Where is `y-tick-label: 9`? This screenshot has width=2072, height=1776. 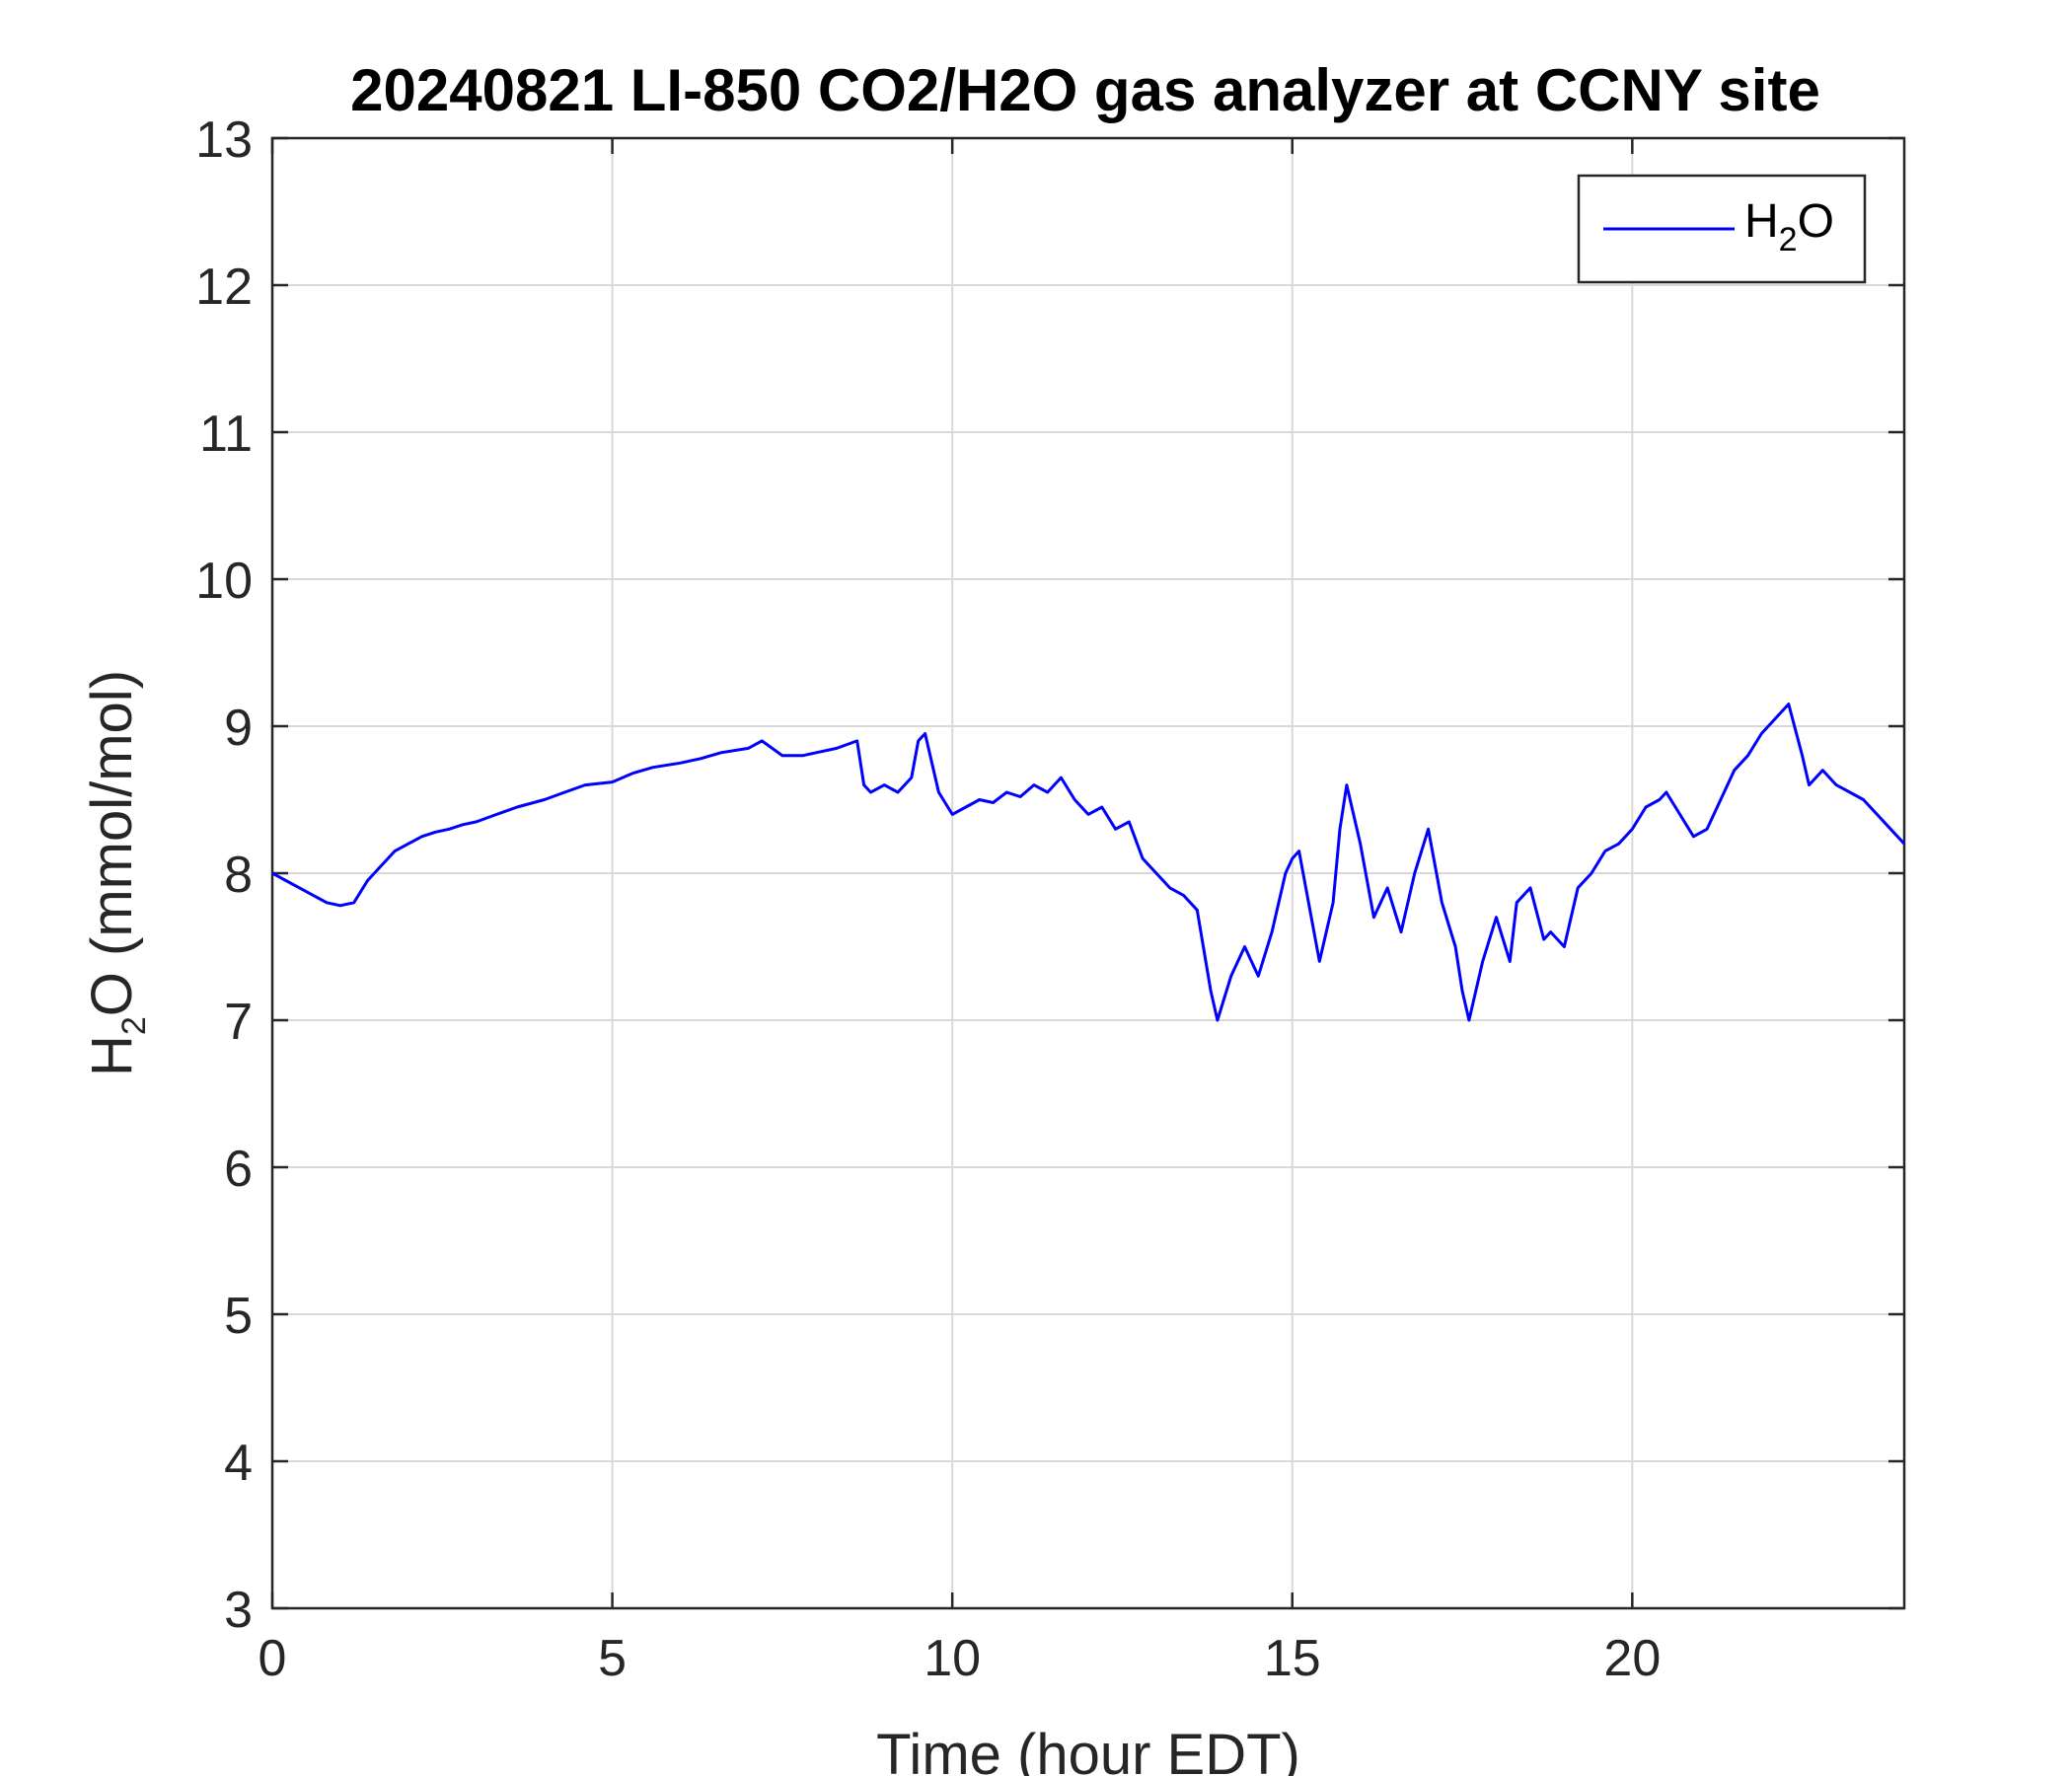 y-tick-label: 9 is located at coordinates (239, 729).